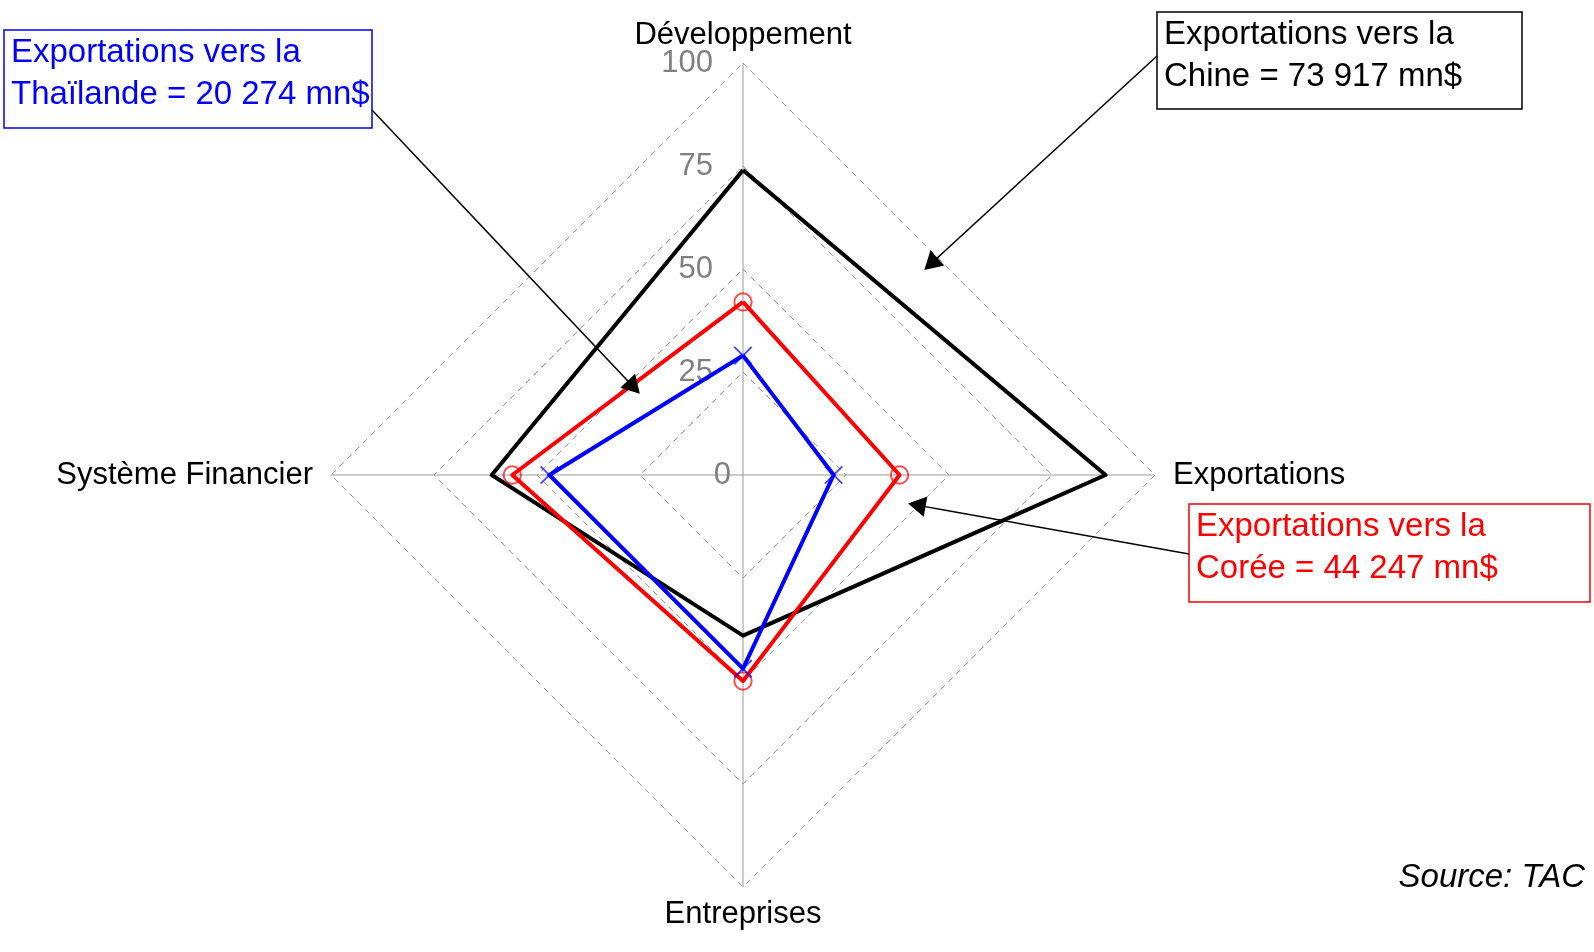 The width and height of the screenshot is (1594, 952). I want to click on y-tick-label: 0, so click(722, 473).